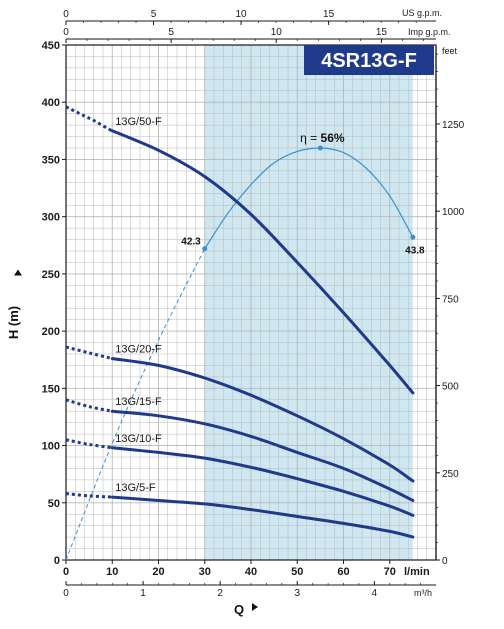  I want to click on m3h-tick-label: 0, so click(66, 593).